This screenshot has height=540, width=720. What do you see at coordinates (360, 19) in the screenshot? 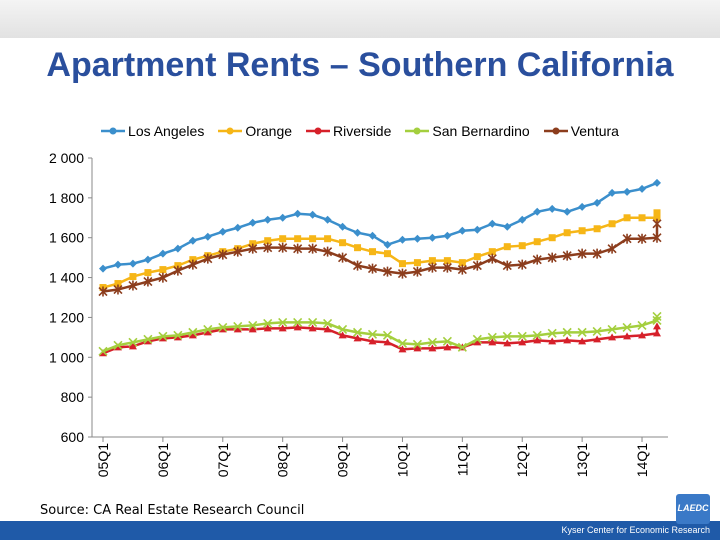
I see `top-banner` at bounding box center [360, 19].